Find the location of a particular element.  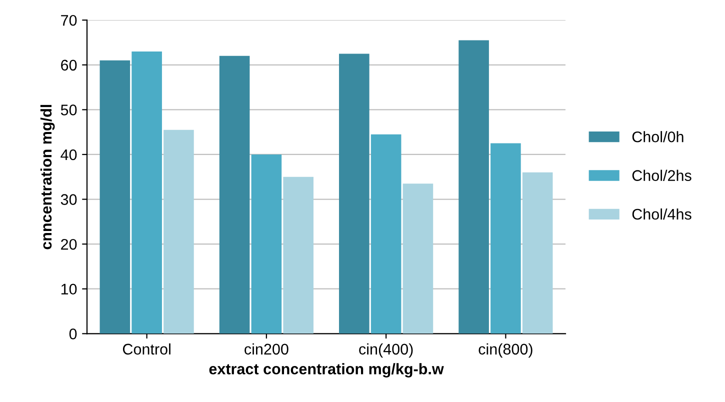

legend-label: Chol/4hs is located at coordinates (662, 214).